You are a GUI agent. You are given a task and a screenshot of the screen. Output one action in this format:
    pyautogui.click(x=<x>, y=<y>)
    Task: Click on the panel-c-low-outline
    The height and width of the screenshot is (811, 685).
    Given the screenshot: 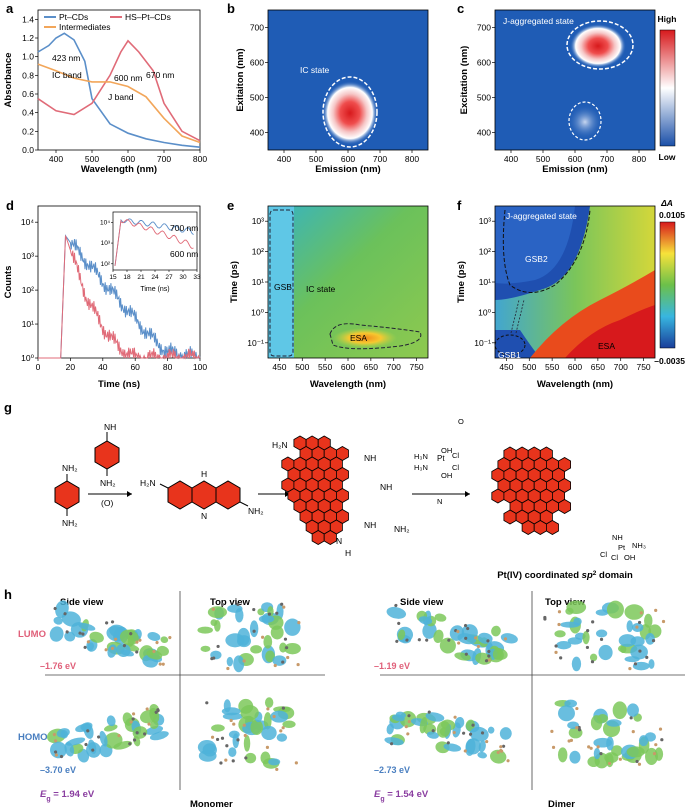 What is the action you would take?
    pyautogui.click(x=585, y=121)
    